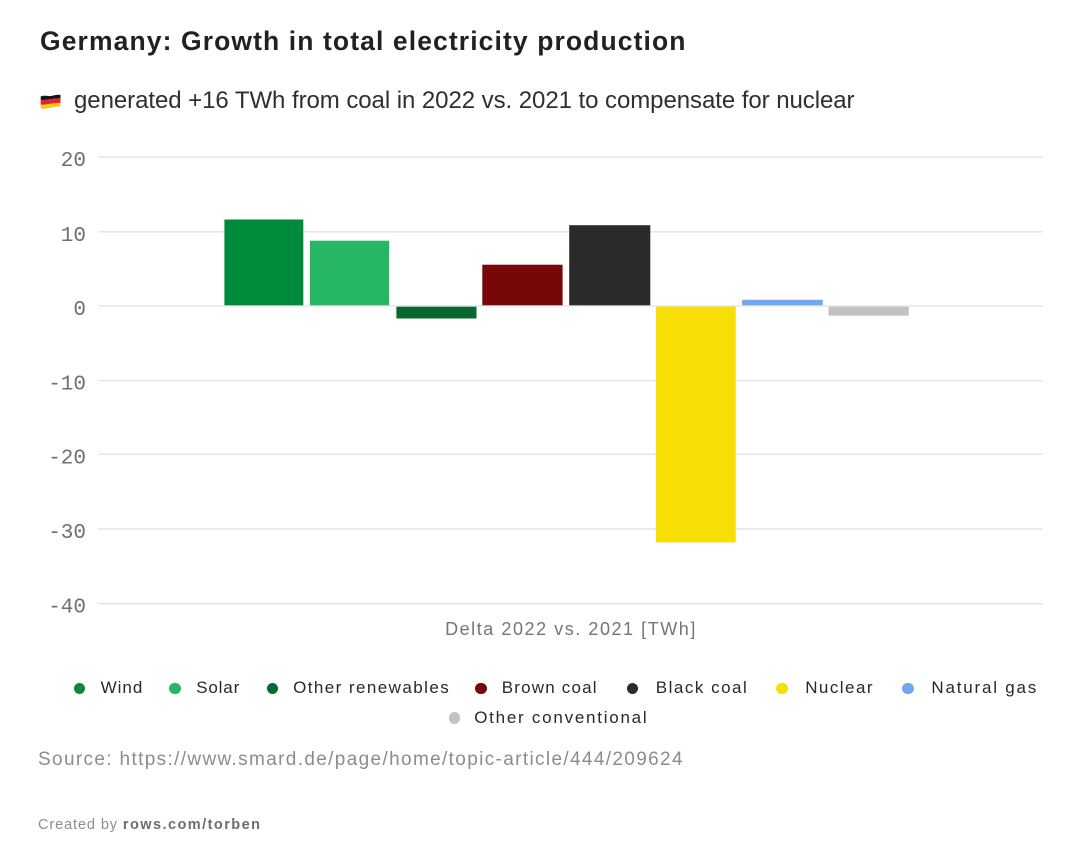  I want to click on svg-text: -20, so click(67, 458).